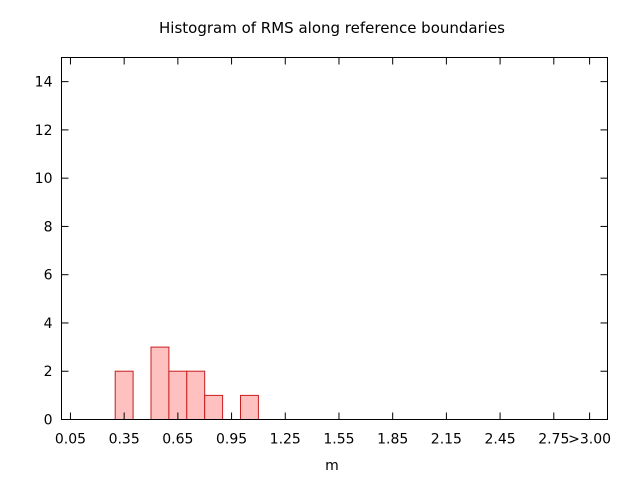 The height and width of the screenshot is (480, 640). What do you see at coordinates (44, 179) in the screenshot?
I see `y-tick-label: 10` at bounding box center [44, 179].